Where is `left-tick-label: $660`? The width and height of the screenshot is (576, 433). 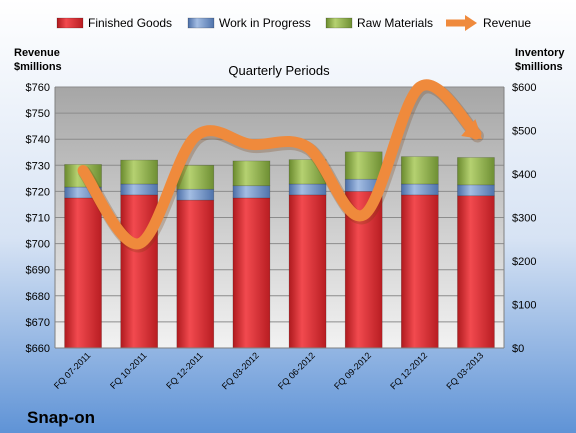 left-tick-label: $660 is located at coordinates (38, 349).